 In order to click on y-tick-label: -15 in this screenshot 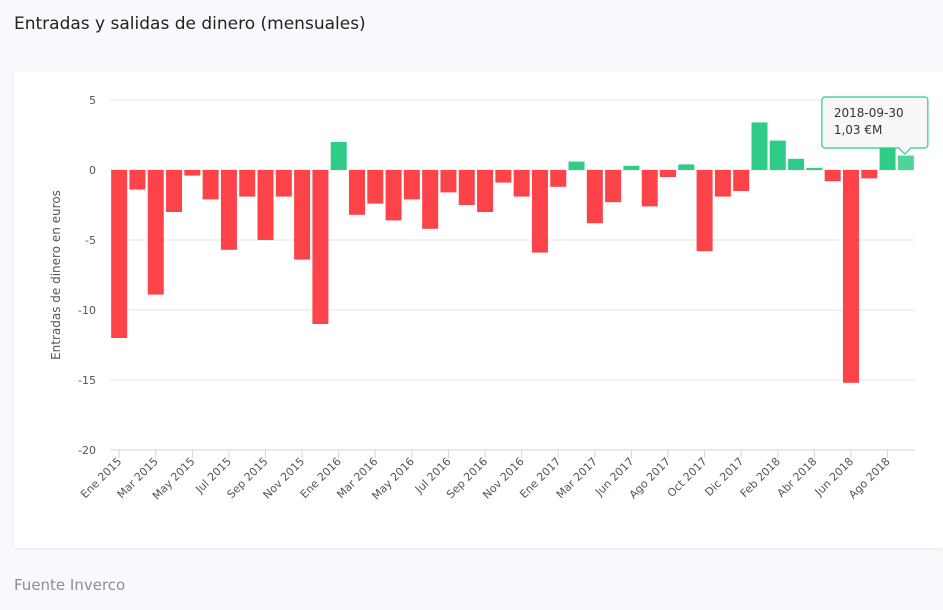, I will do `click(87, 380)`.